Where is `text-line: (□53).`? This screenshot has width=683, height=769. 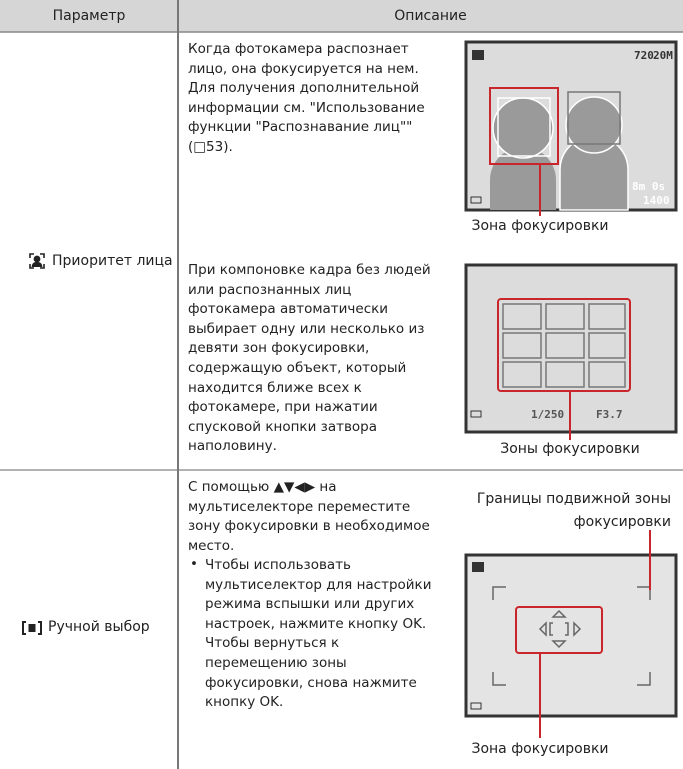 text-line: (□53). is located at coordinates (210, 146).